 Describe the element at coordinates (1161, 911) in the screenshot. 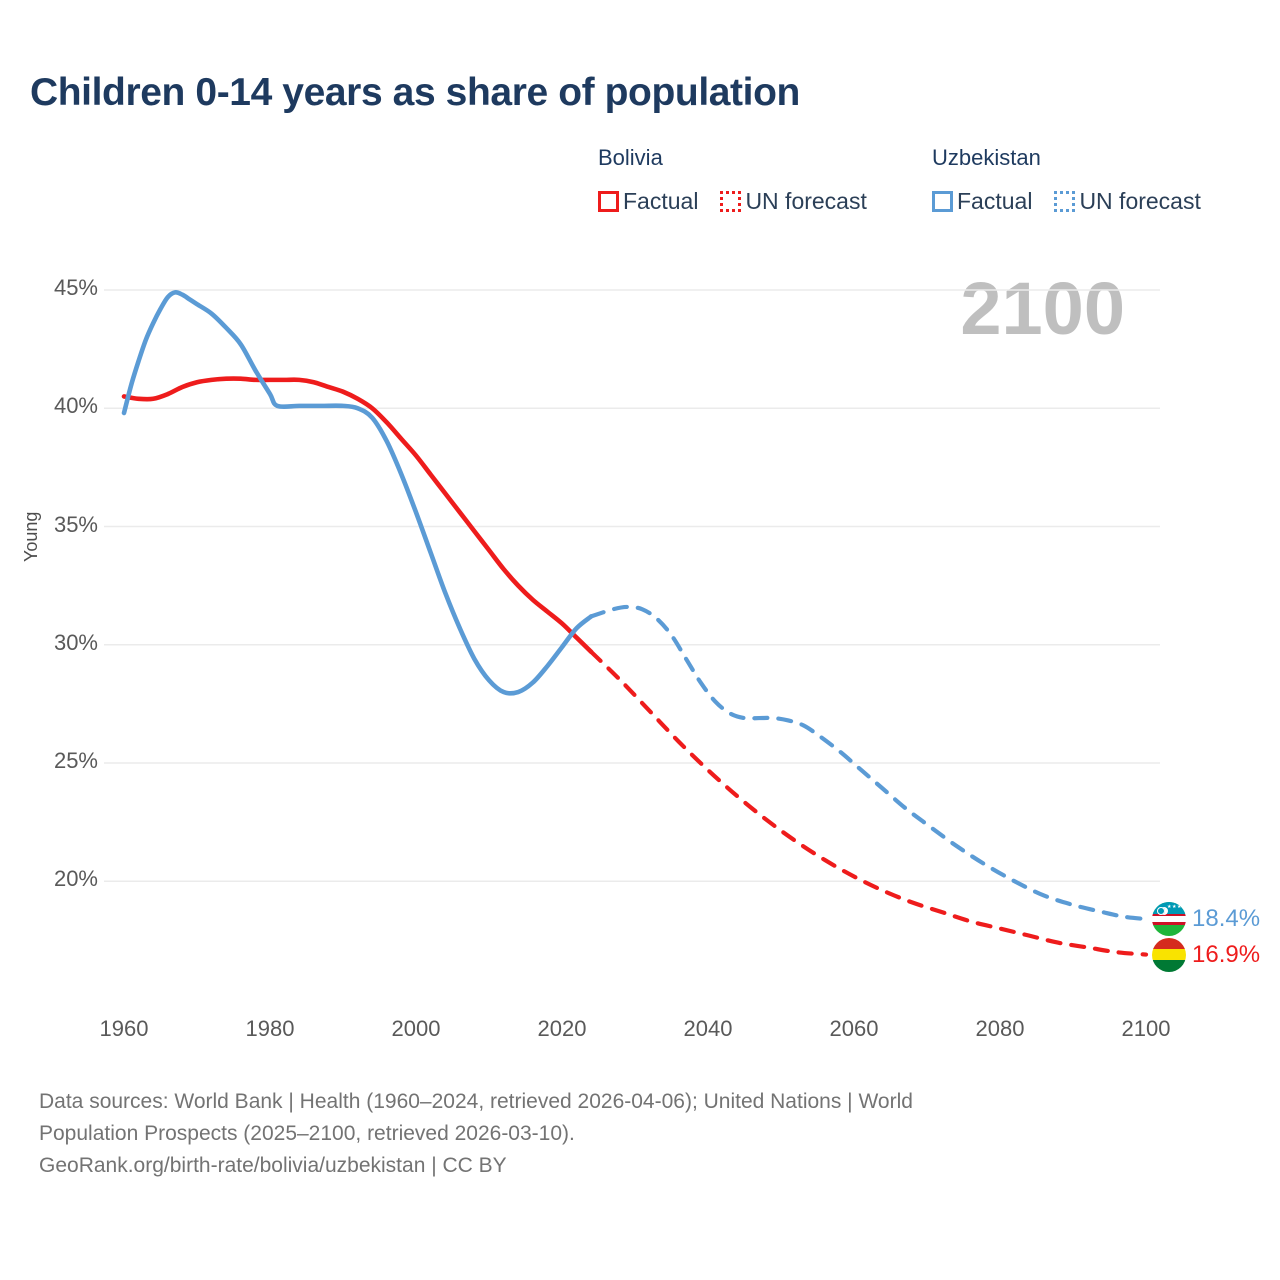

I see `crescent-icon` at that location.